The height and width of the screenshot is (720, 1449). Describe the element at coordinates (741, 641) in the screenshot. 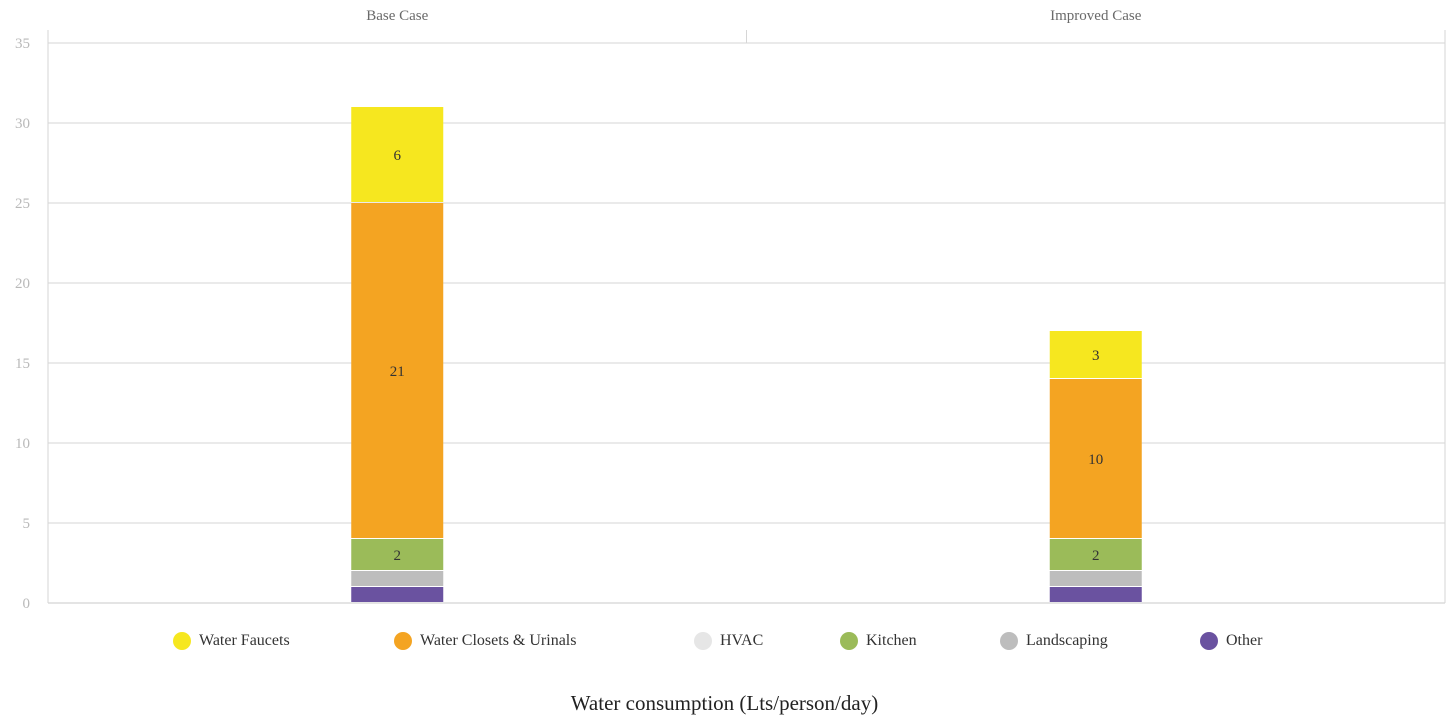

I see `legend-label: HVAC` at that location.